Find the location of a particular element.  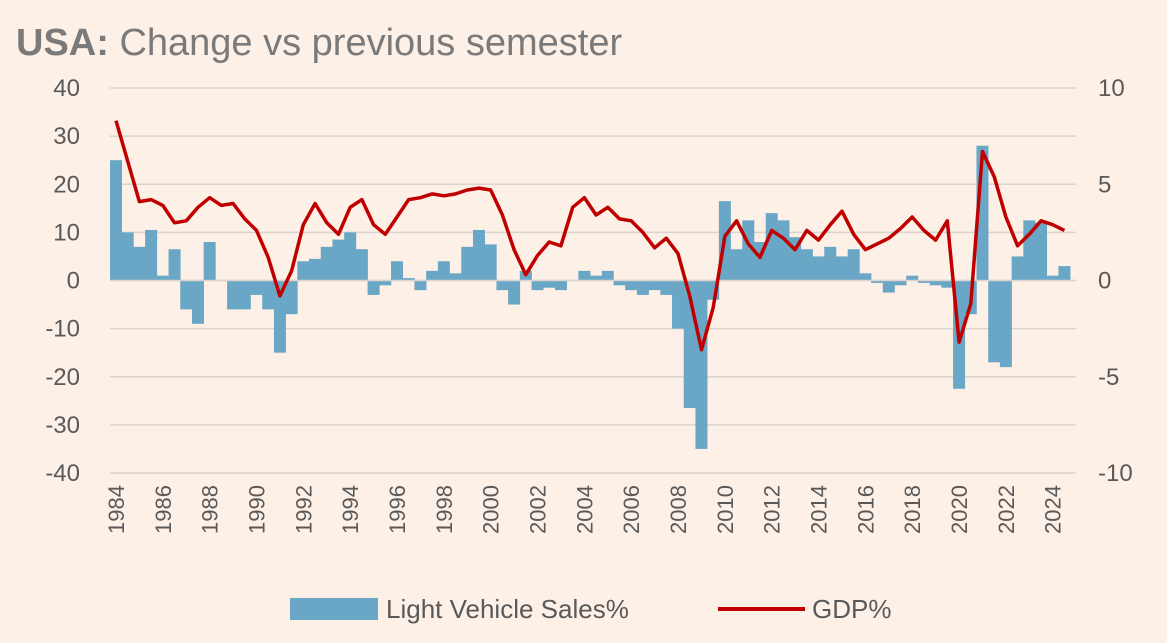

legend-label-line: GDP% is located at coordinates (851, 609).